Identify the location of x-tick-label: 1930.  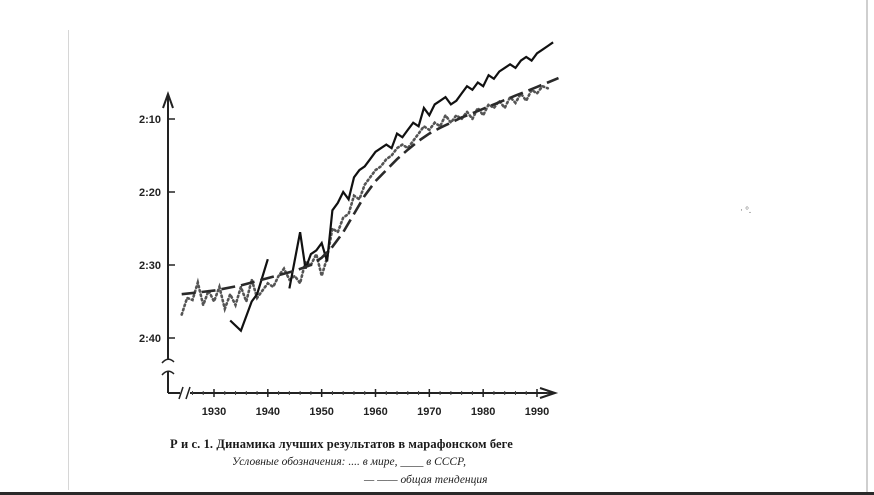
(214, 412).